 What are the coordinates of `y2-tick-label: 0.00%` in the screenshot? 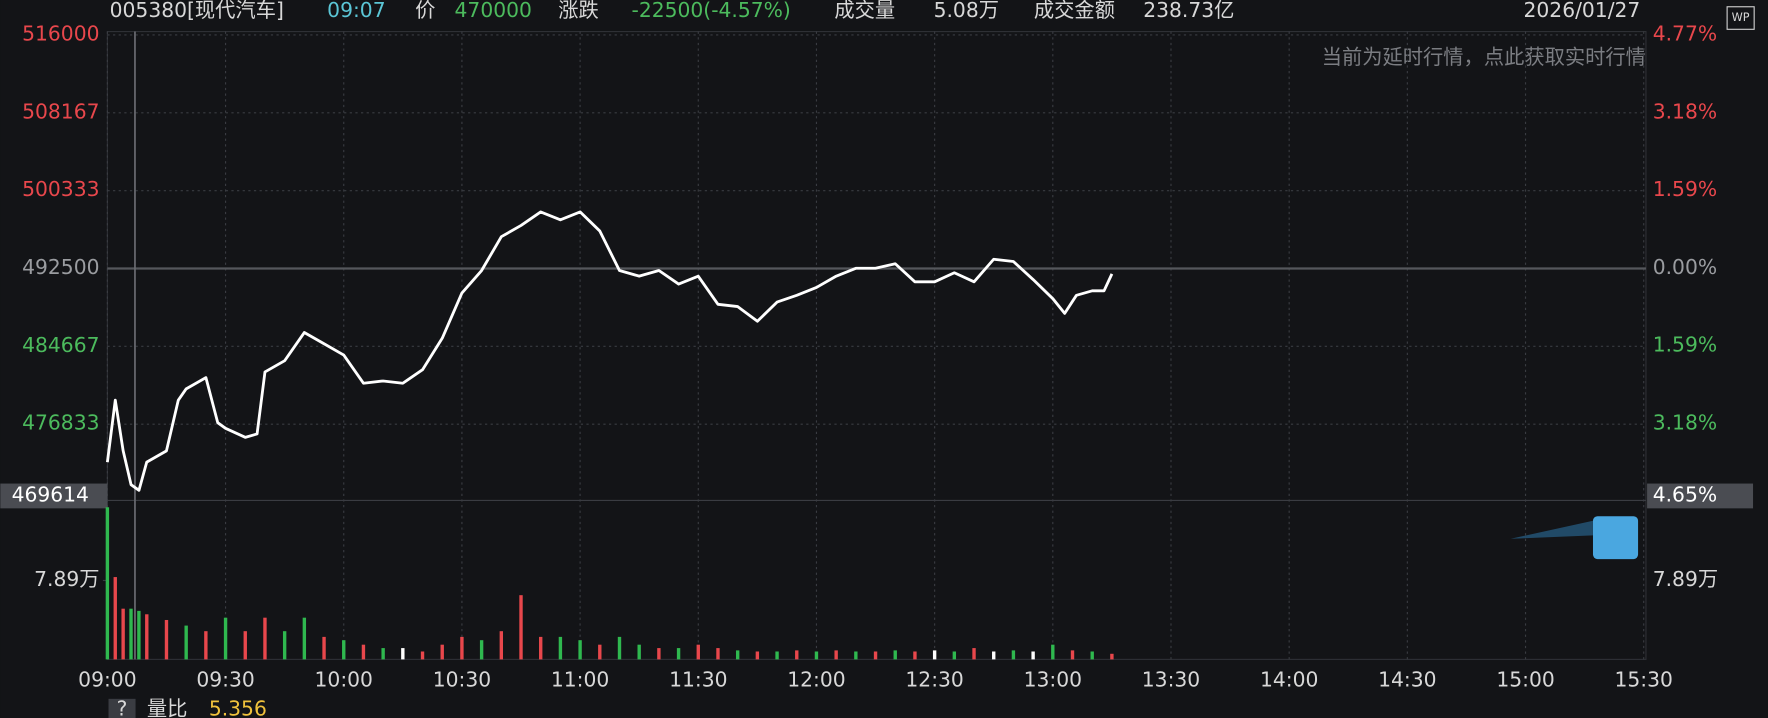 It's located at (1685, 267).